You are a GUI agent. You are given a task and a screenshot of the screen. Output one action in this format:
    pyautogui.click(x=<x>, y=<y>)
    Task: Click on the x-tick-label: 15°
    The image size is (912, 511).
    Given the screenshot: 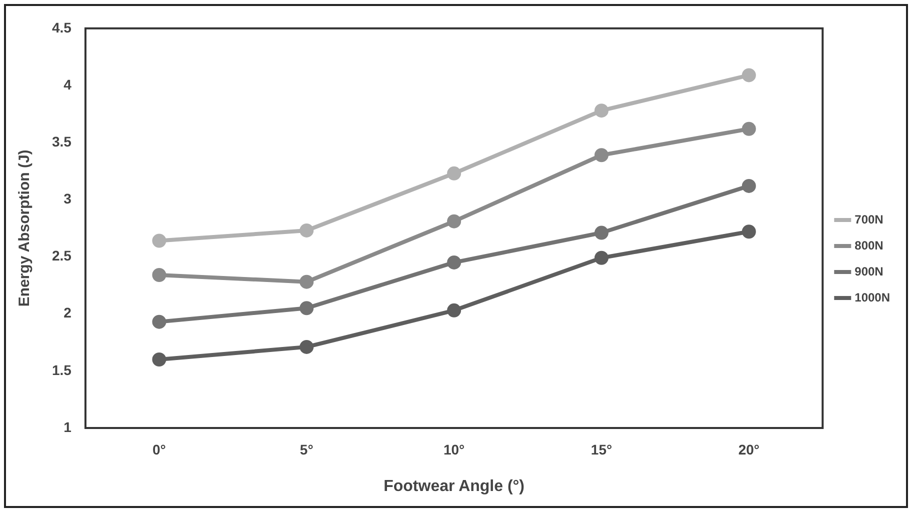 What is the action you would take?
    pyautogui.click(x=601, y=449)
    